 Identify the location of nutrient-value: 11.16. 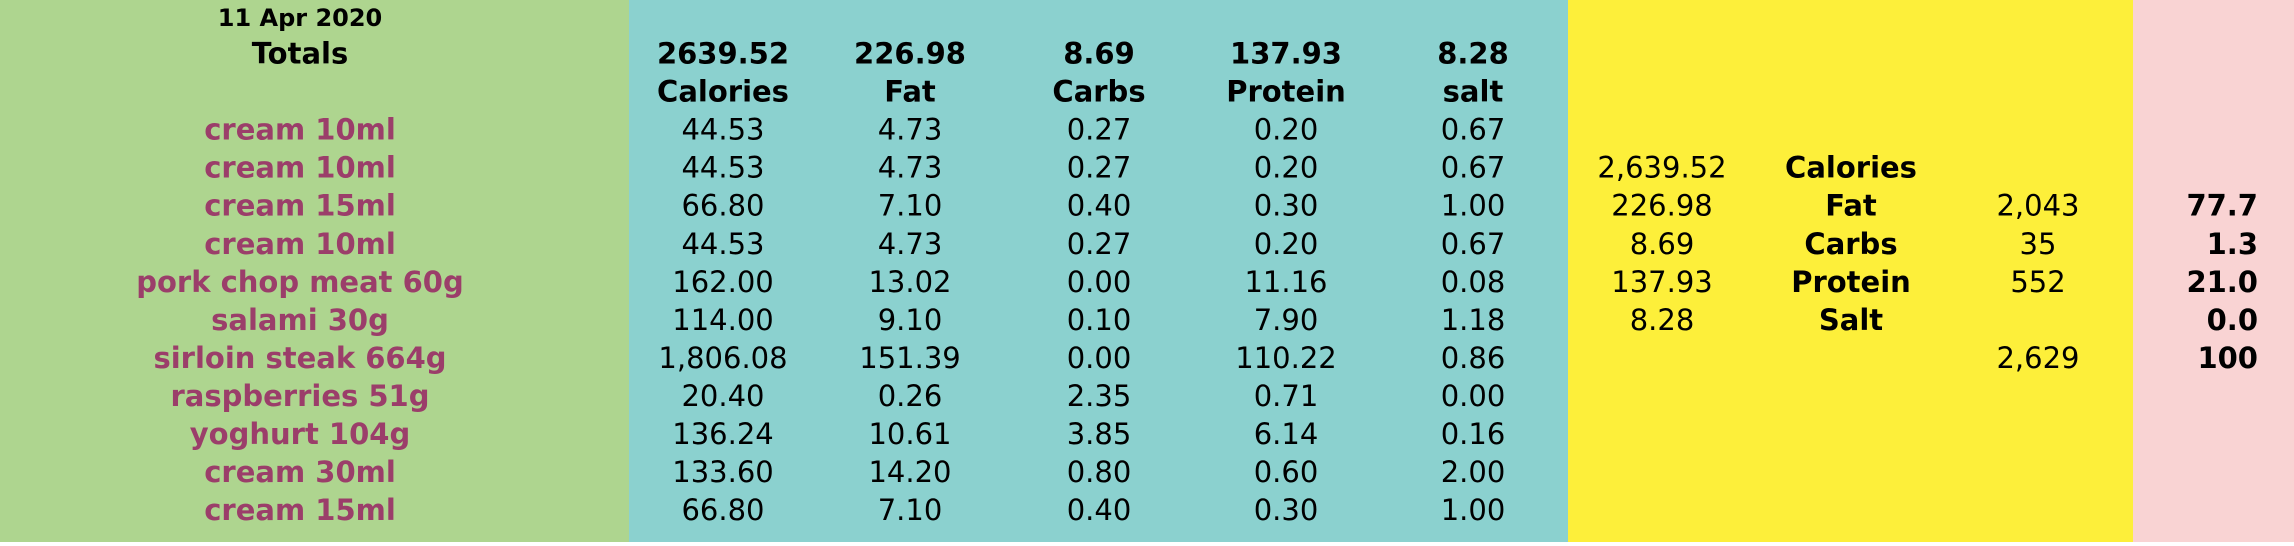
(1285, 282).